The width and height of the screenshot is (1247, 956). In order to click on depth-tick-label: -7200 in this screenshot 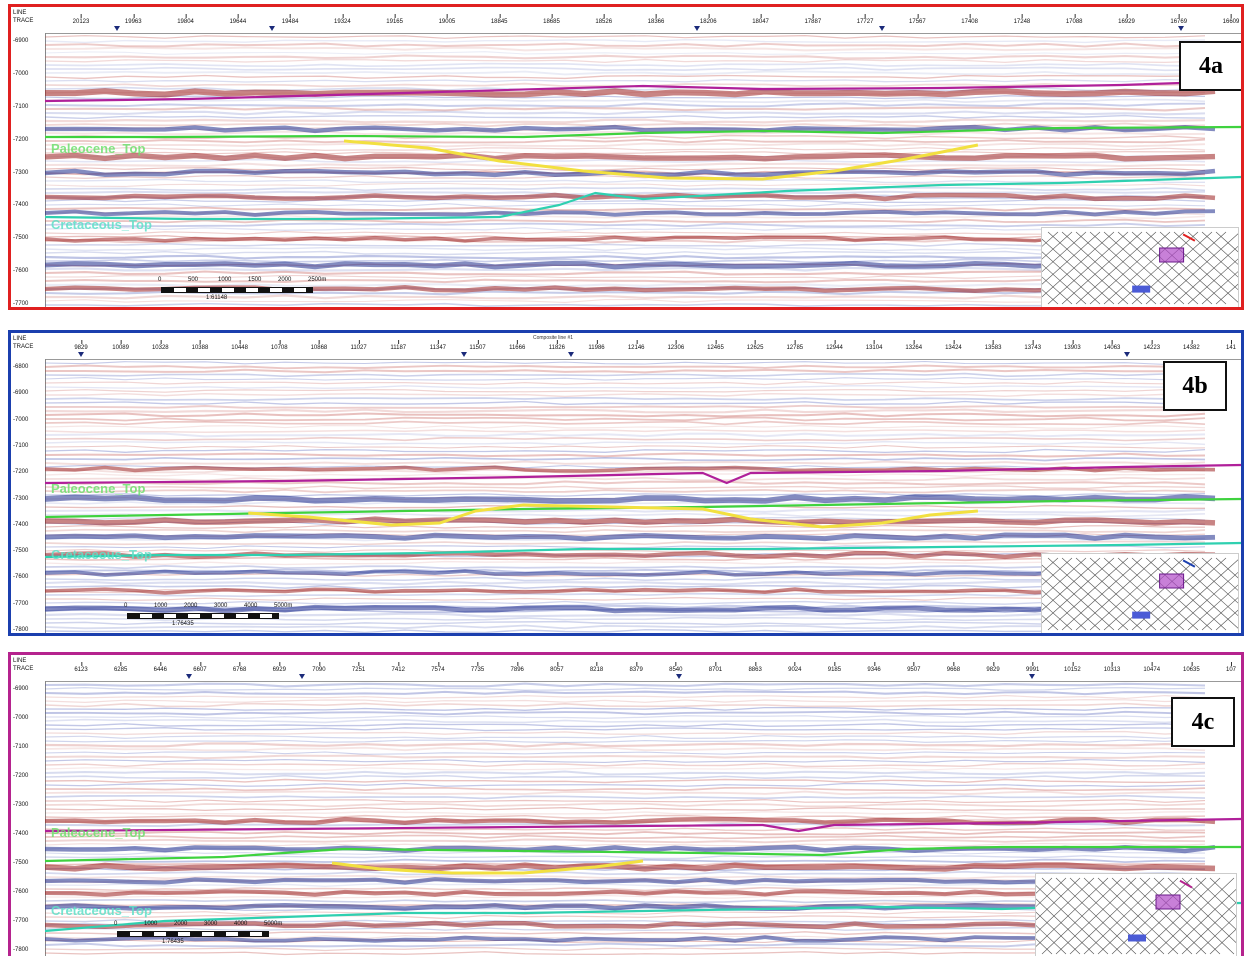, I will do `click(21, 139)`.